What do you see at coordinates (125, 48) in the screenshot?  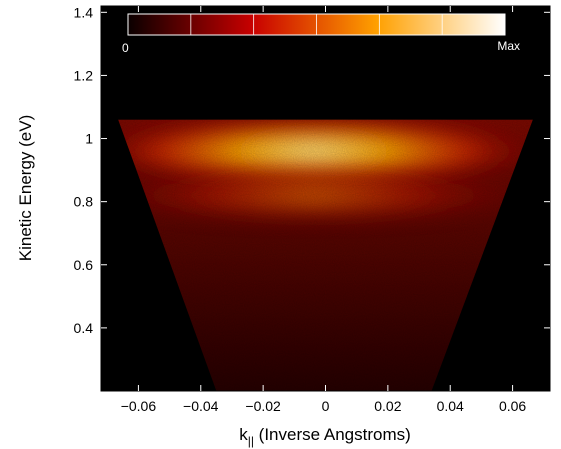 I see `colorbar-min-label: 0` at bounding box center [125, 48].